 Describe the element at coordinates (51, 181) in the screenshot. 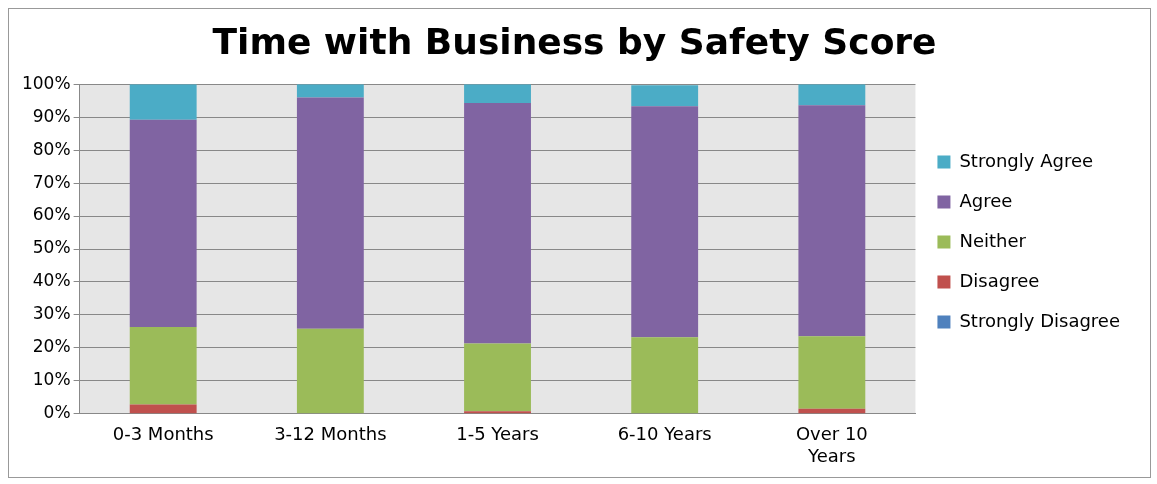

I see `y-tick-label: 70%` at that location.